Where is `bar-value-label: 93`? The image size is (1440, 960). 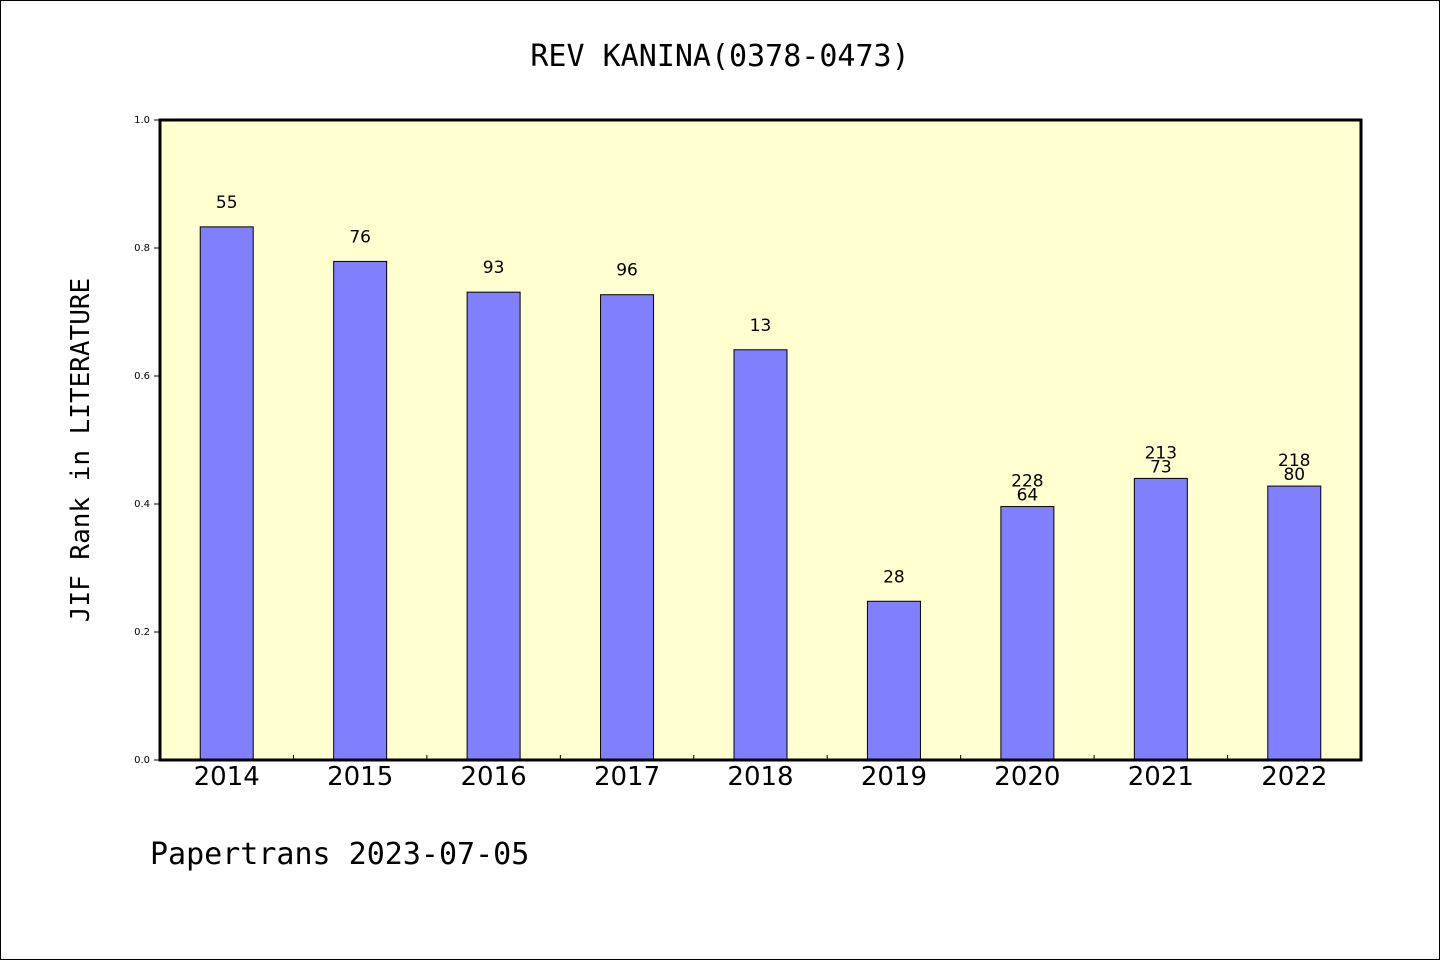 bar-value-label: 93 is located at coordinates (494, 268).